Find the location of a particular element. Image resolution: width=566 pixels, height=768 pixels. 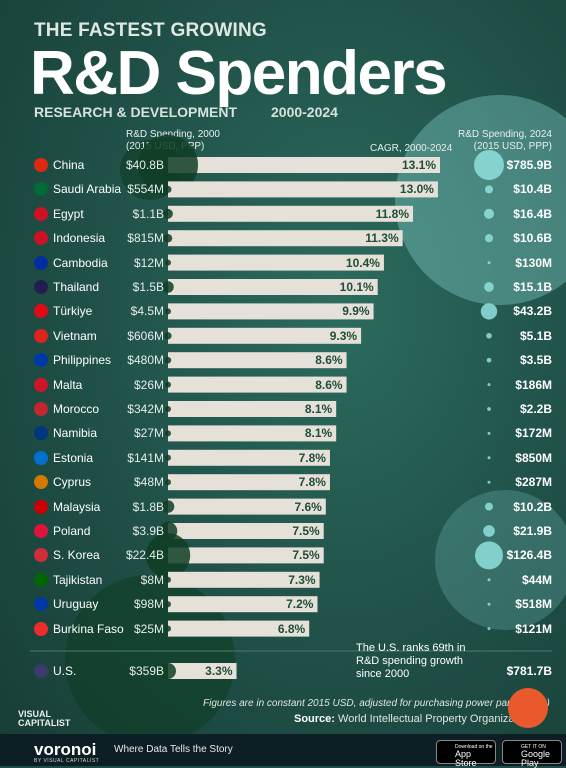

app-store-small: Download on the is located at coordinates (474, 747).